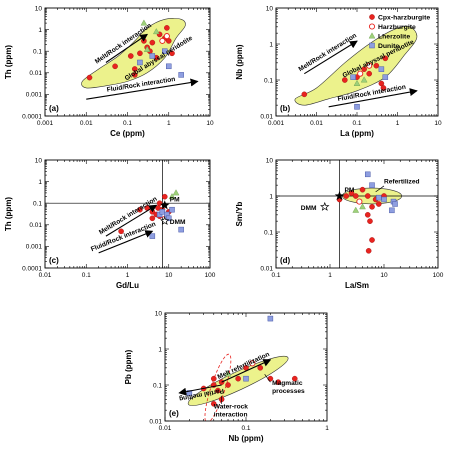  Describe the element at coordinates (159, 313) in the screenshot. I see `y-tick-label: 10` at that location.